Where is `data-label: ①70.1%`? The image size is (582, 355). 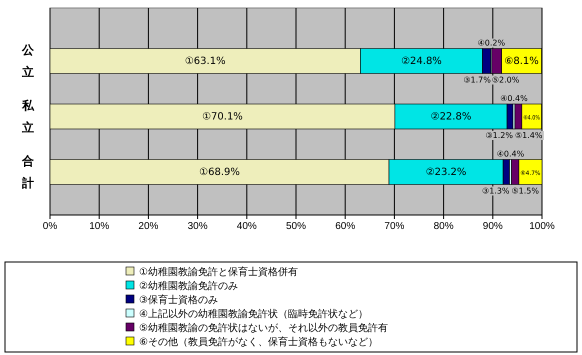
data-label: ①70.1% is located at coordinates (222, 117).